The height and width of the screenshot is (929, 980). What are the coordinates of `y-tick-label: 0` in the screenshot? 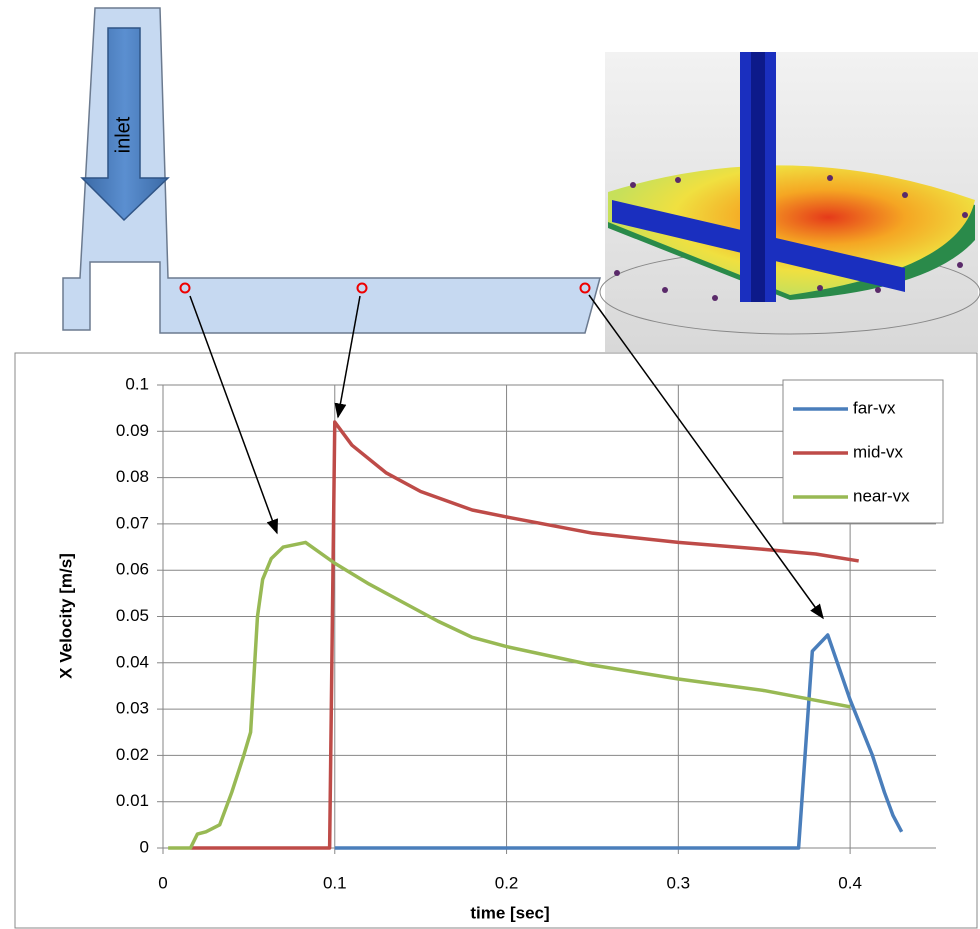 It's located at (144, 846).